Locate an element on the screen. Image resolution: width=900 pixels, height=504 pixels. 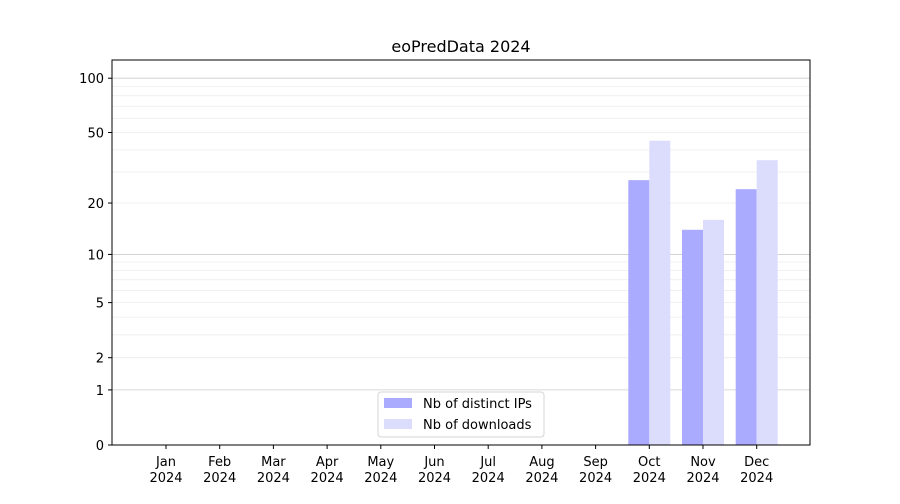
x-tick-label: Feb 2024 is located at coordinates (219, 470).